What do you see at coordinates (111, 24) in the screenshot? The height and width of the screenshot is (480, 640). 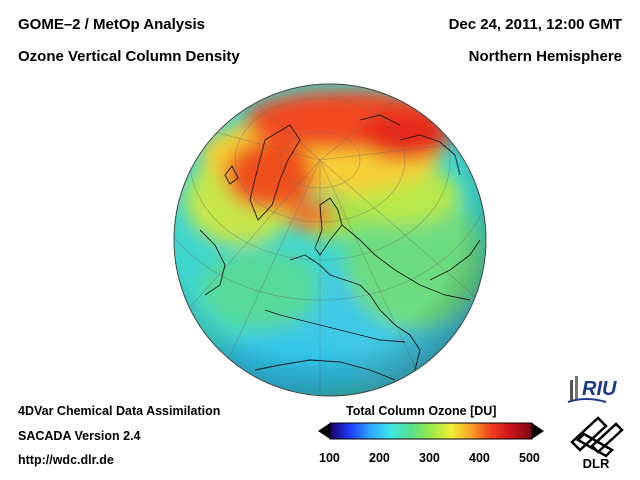 I see `map-title: GOME–2 / MetOp Analysis` at bounding box center [111, 24].